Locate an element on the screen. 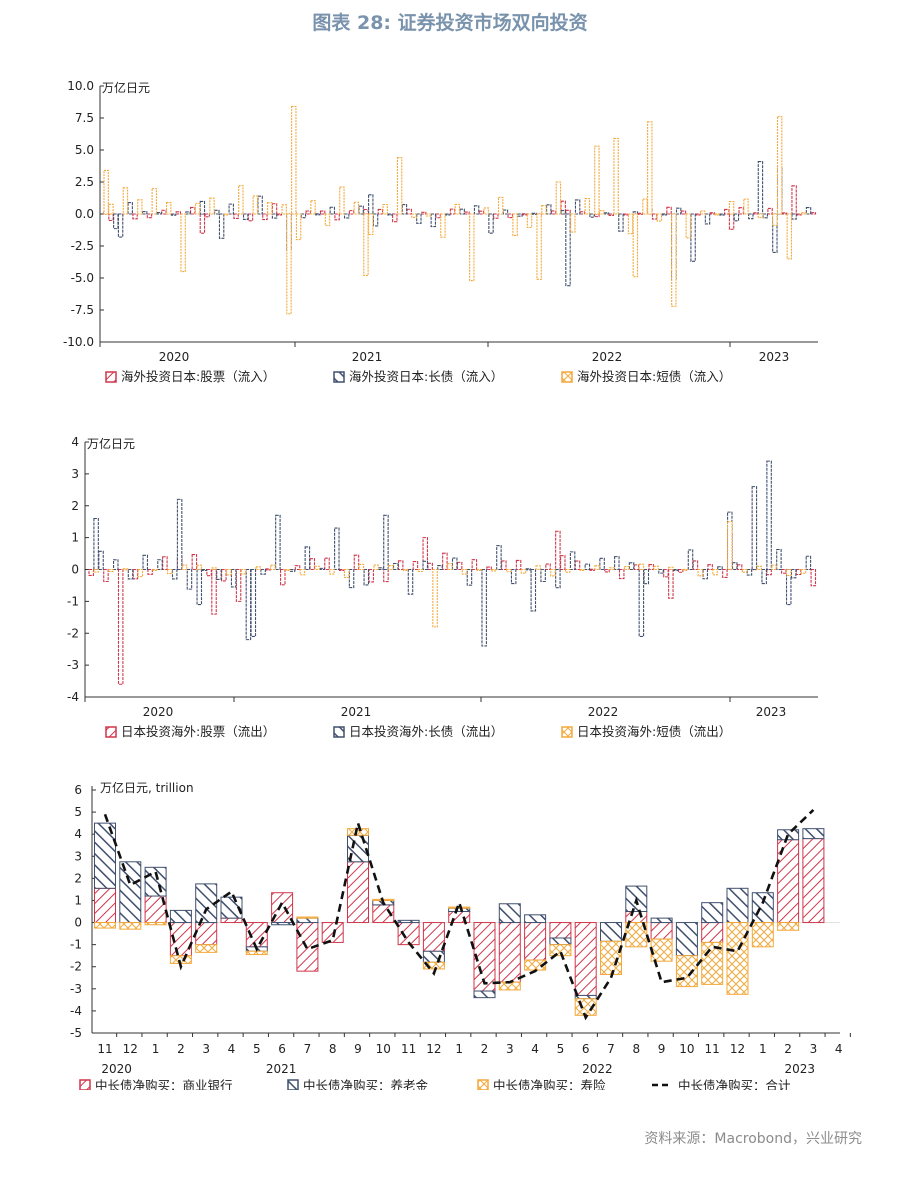 Image resolution: width=900 pixels, height=1182 pixels. y-tick-label: 2 is located at coordinates (75, 506).